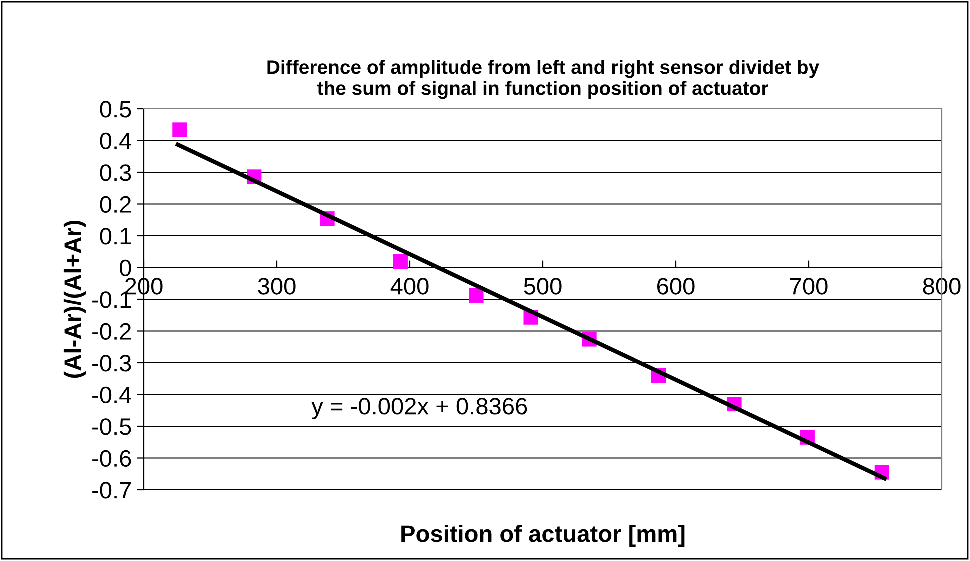  What do you see at coordinates (112, 363) in the screenshot?
I see `y-tick-label: -0.3` at bounding box center [112, 363].